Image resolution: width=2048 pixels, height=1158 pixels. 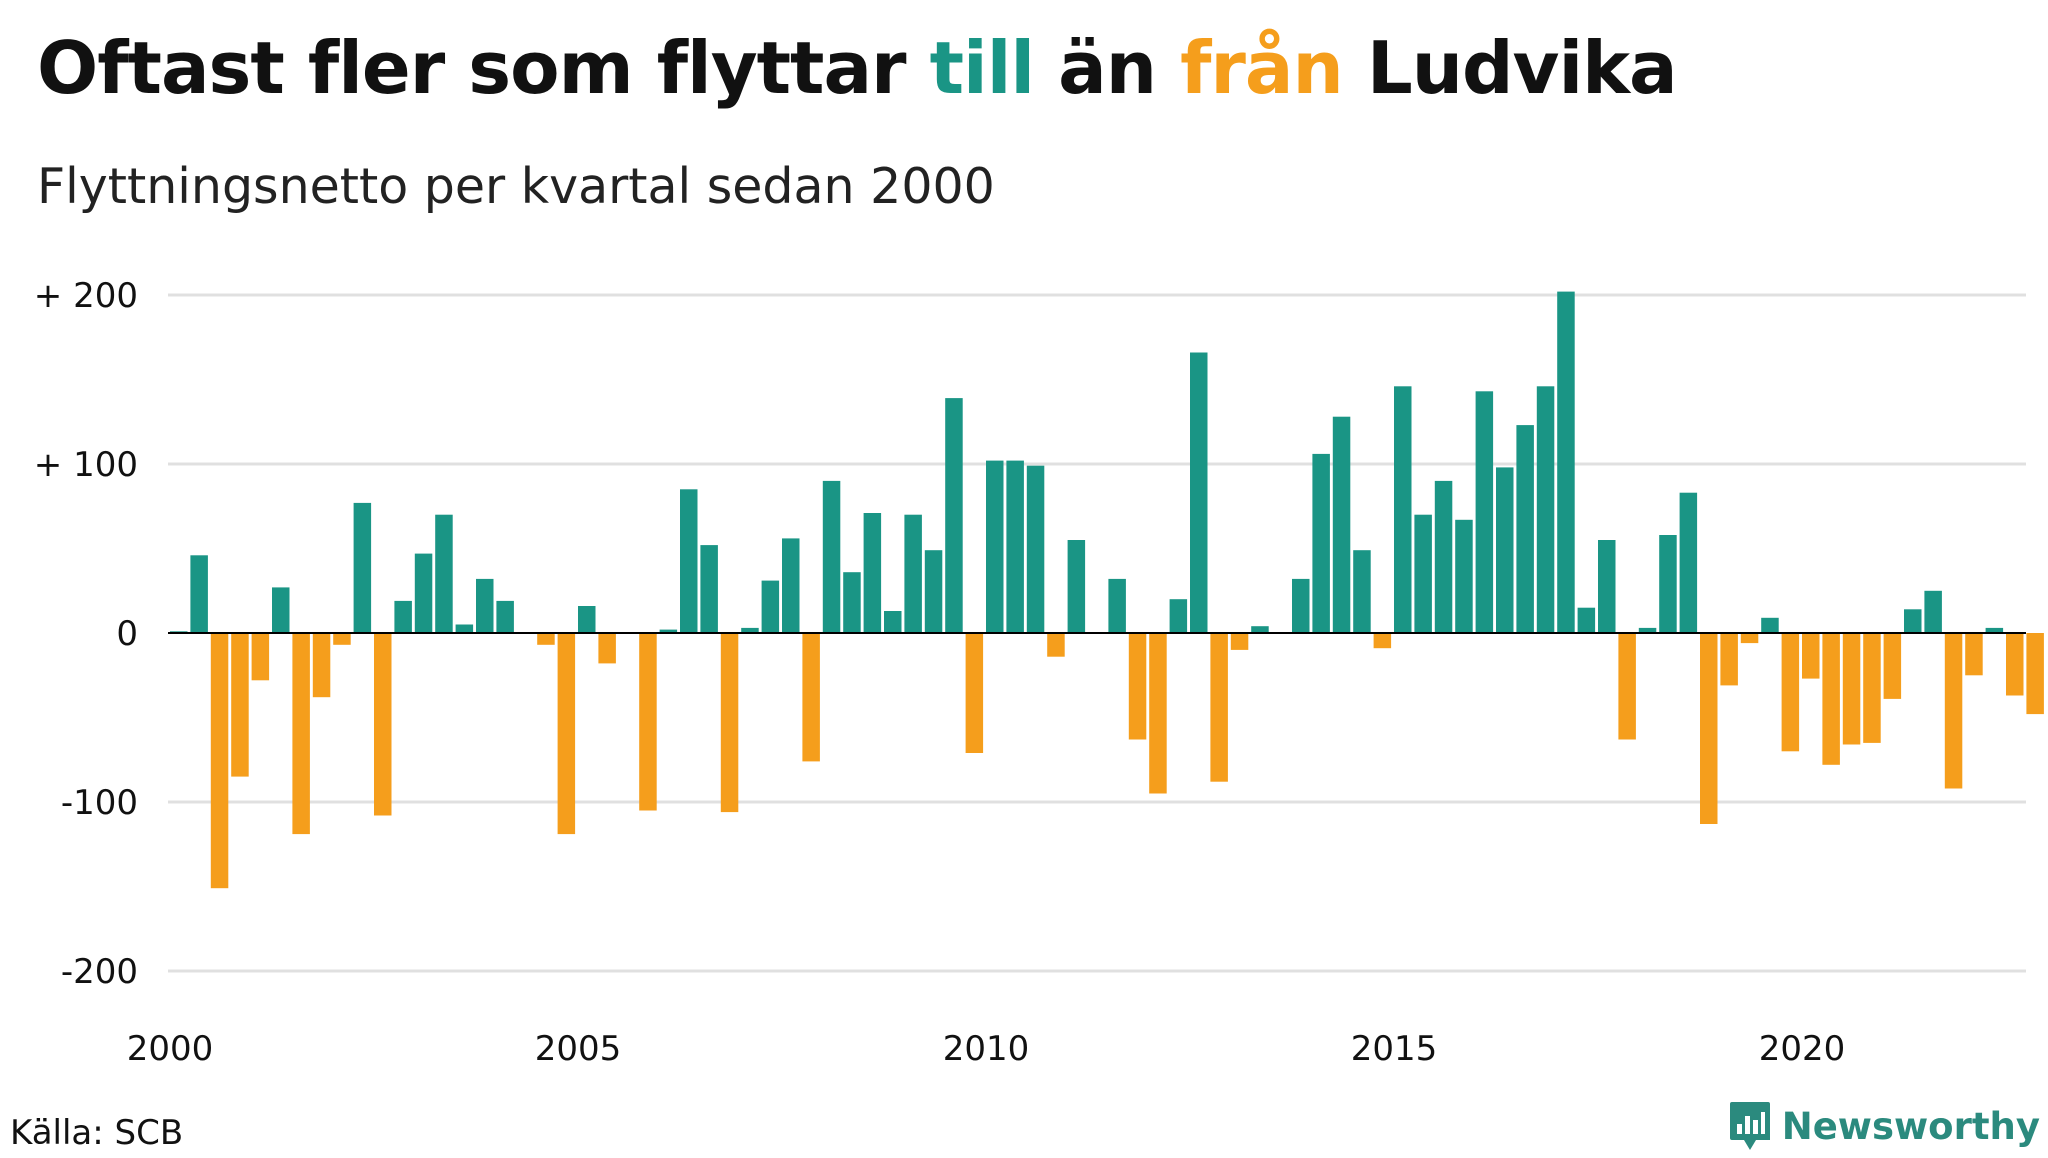 I want to click on newsworthy-logo: Newsworthy, so click(x=1884, y=1126).